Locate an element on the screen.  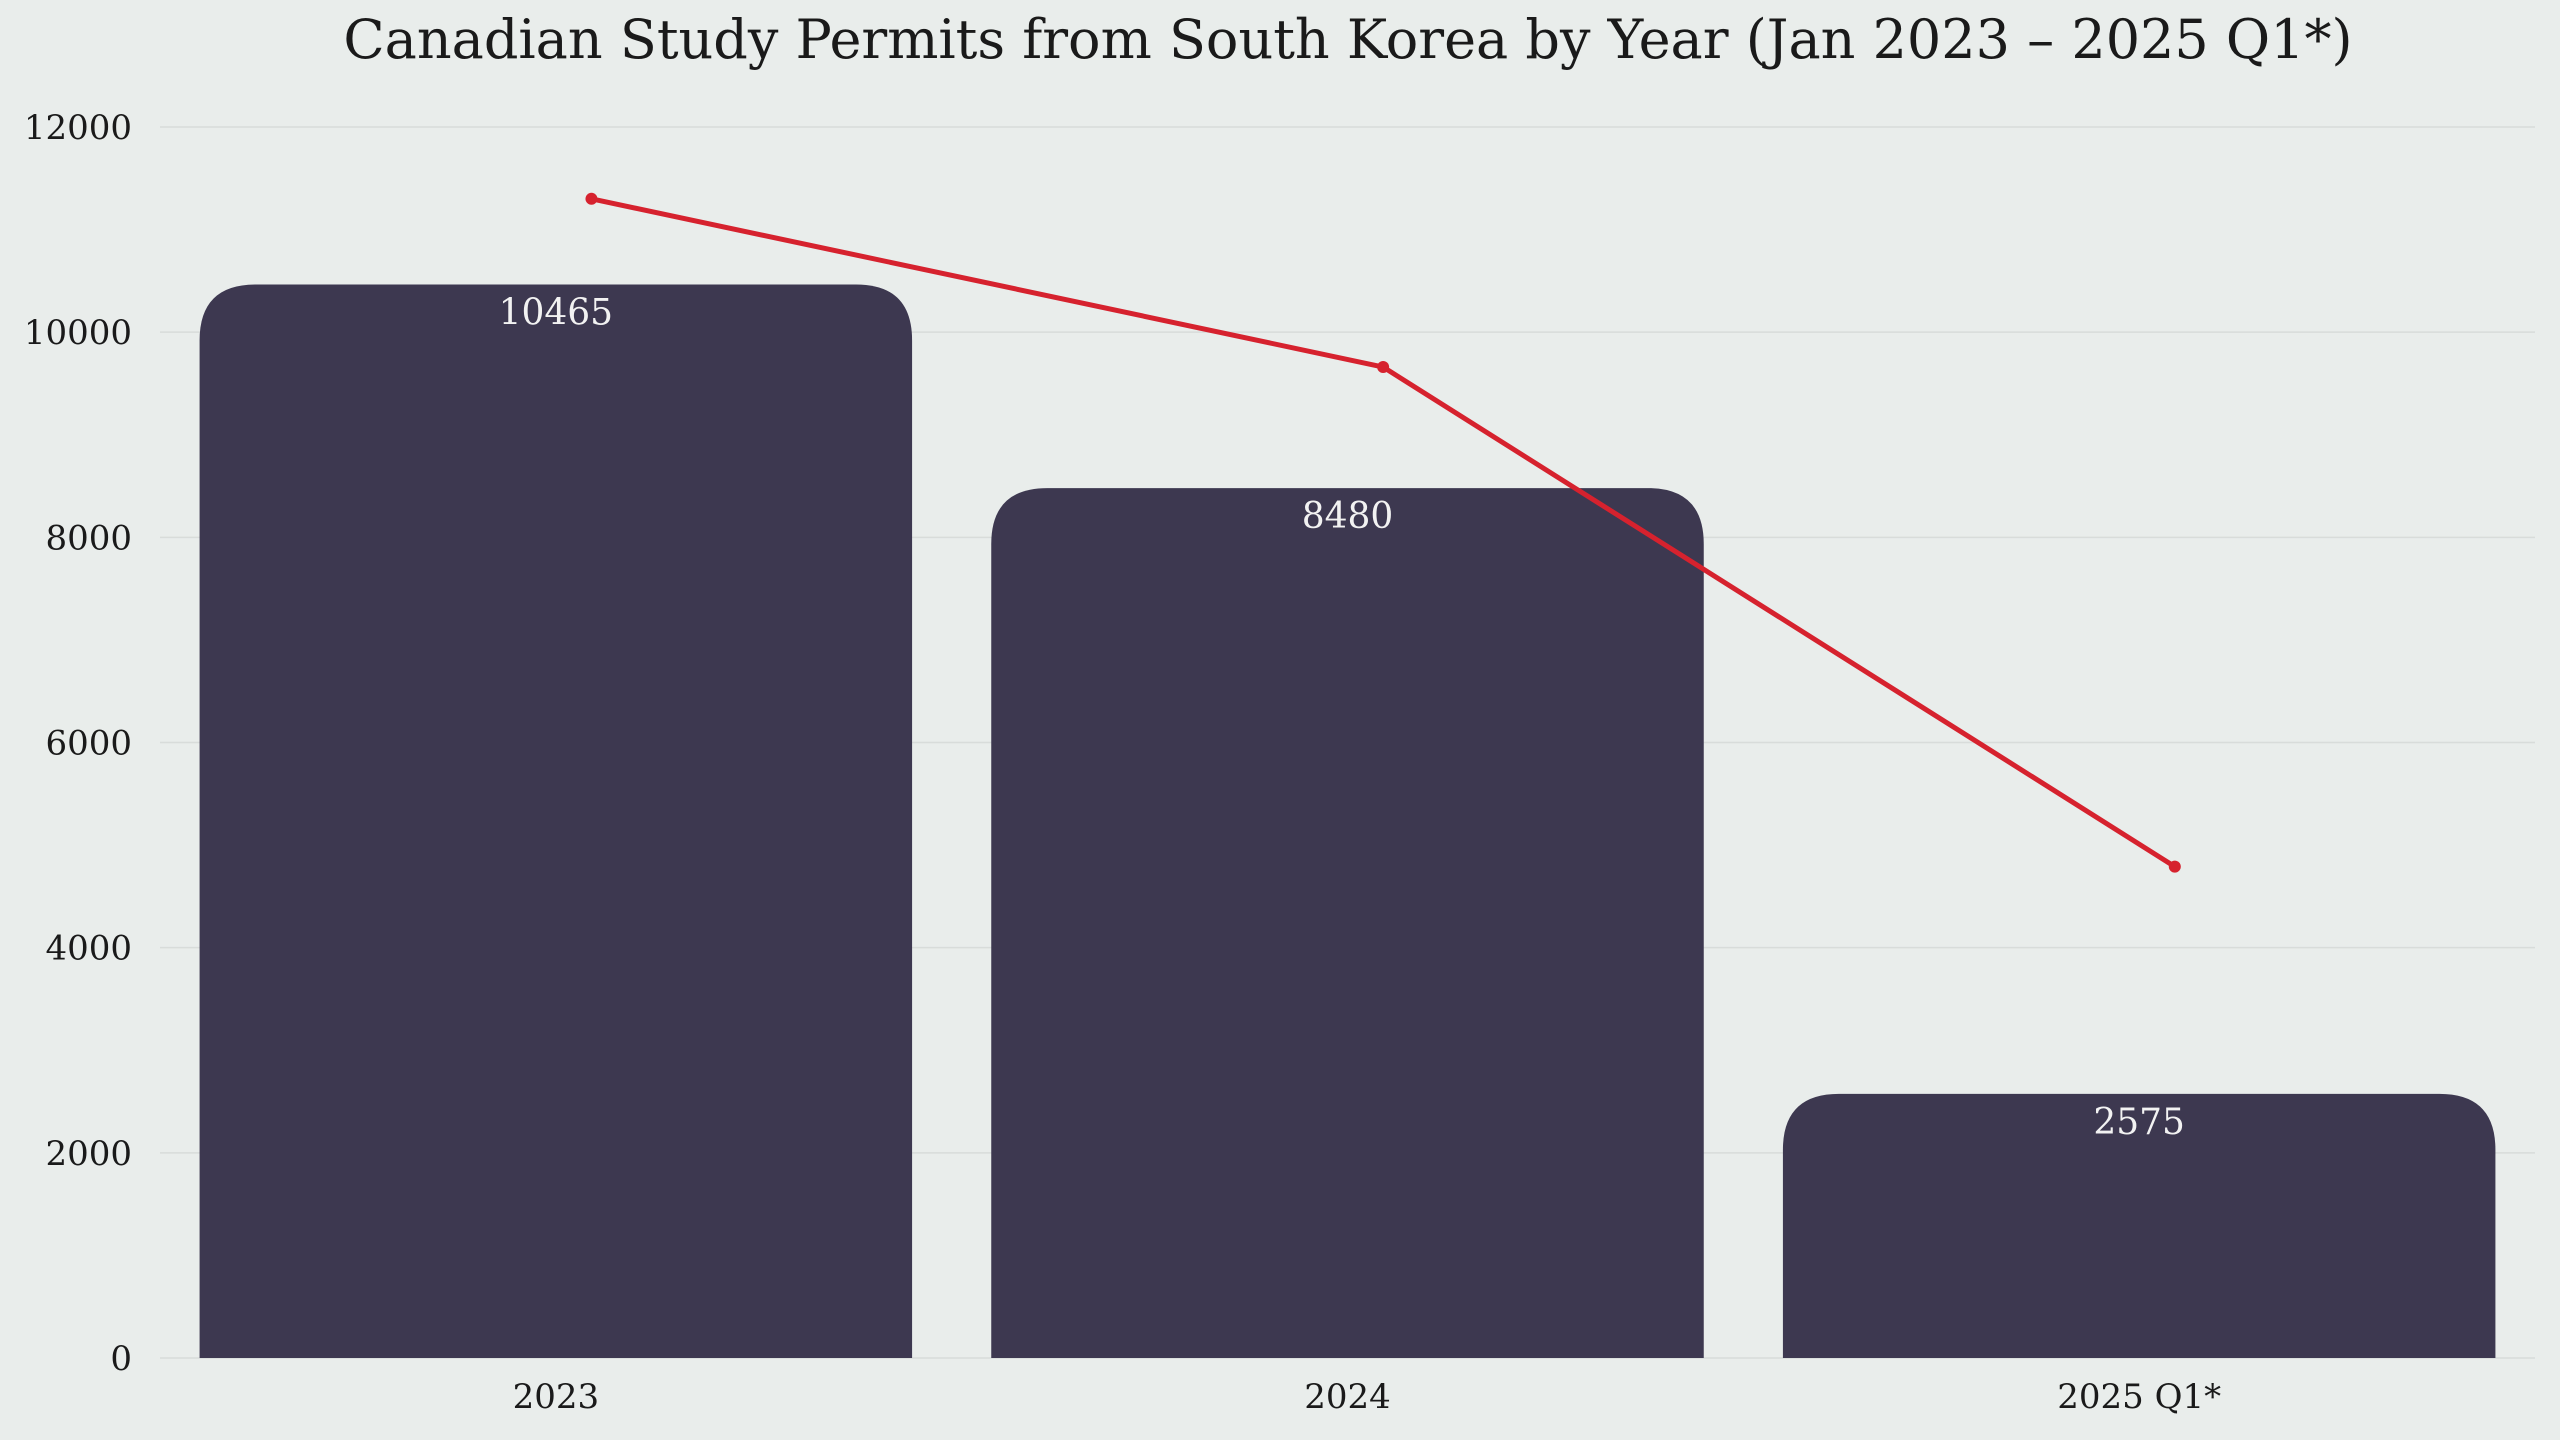
y-tick-label: 10000 is located at coordinates (78, 333).